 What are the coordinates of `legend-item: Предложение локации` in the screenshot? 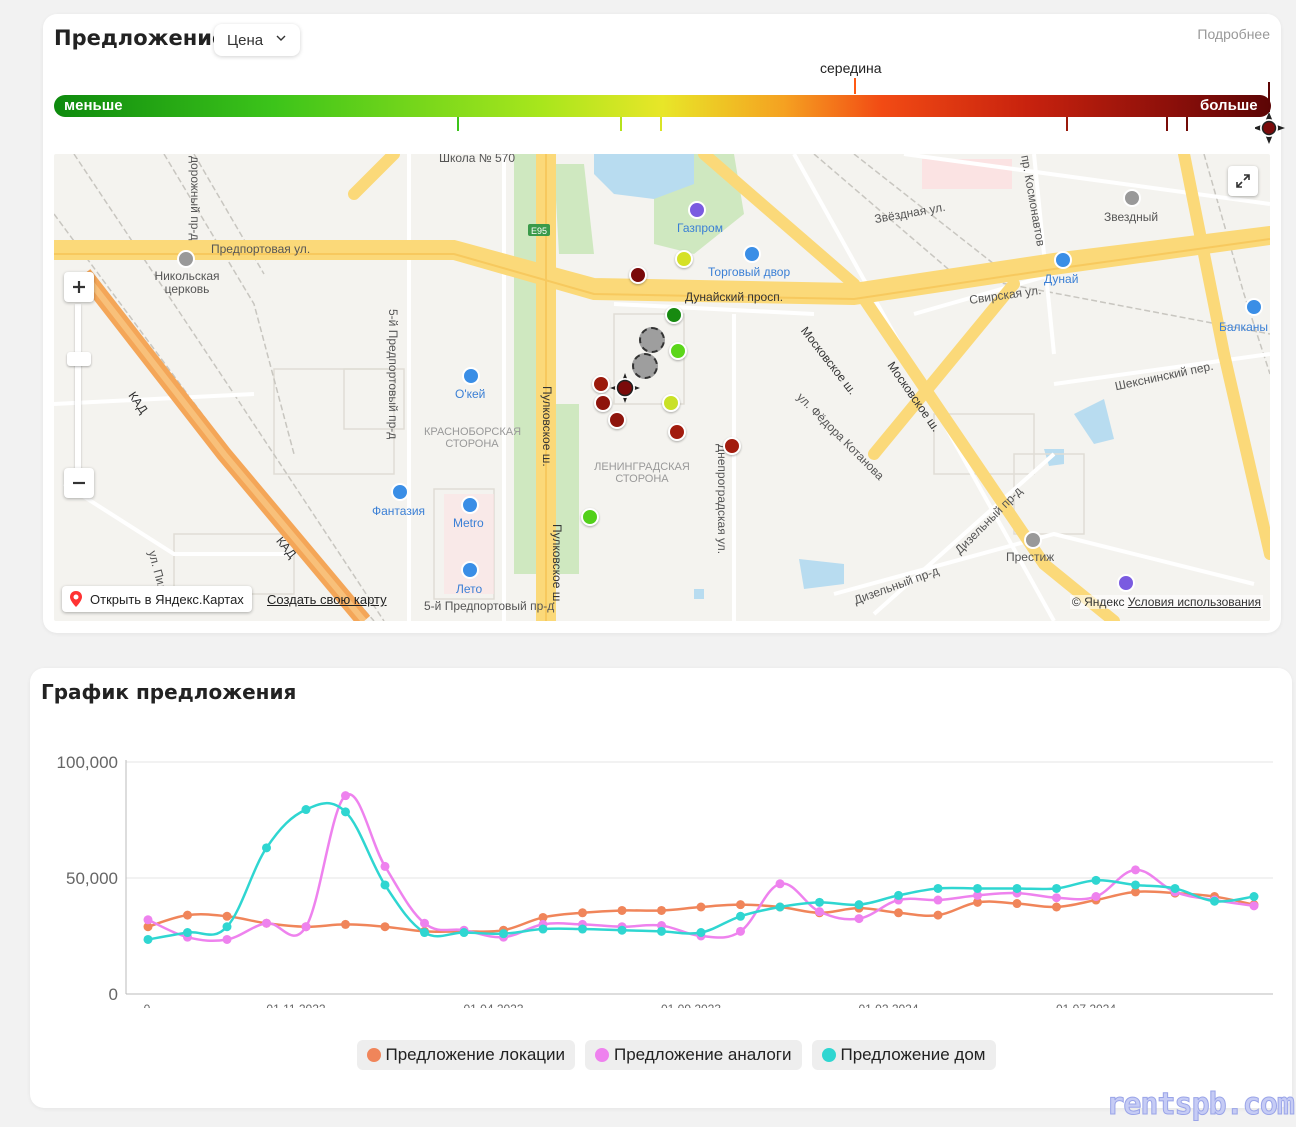 It's located at (465, 1055).